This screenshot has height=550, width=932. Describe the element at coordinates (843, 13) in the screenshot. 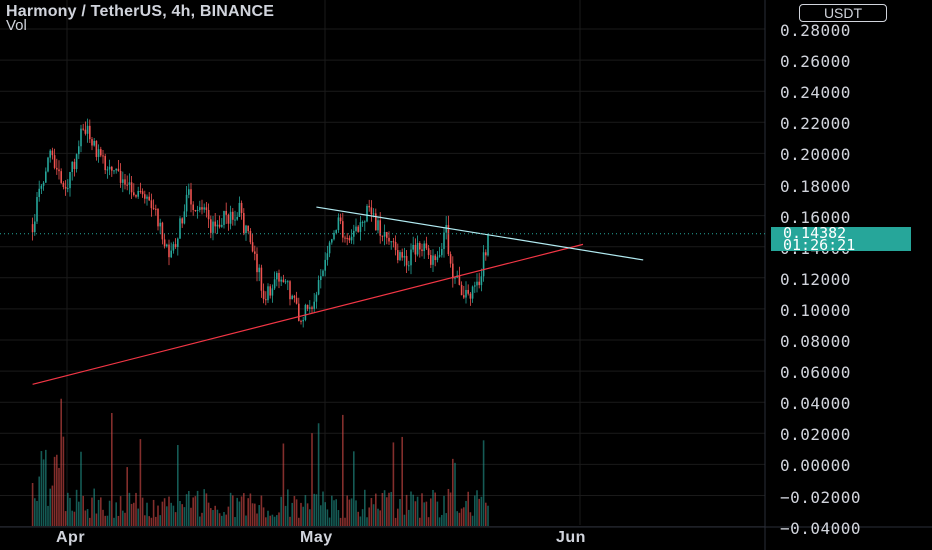

I see `currency-button: USDT` at that location.